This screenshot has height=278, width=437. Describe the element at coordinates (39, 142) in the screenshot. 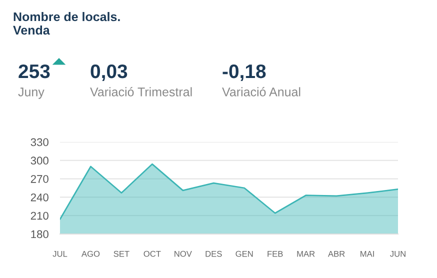

I see `y-tick-label: 330` at that location.